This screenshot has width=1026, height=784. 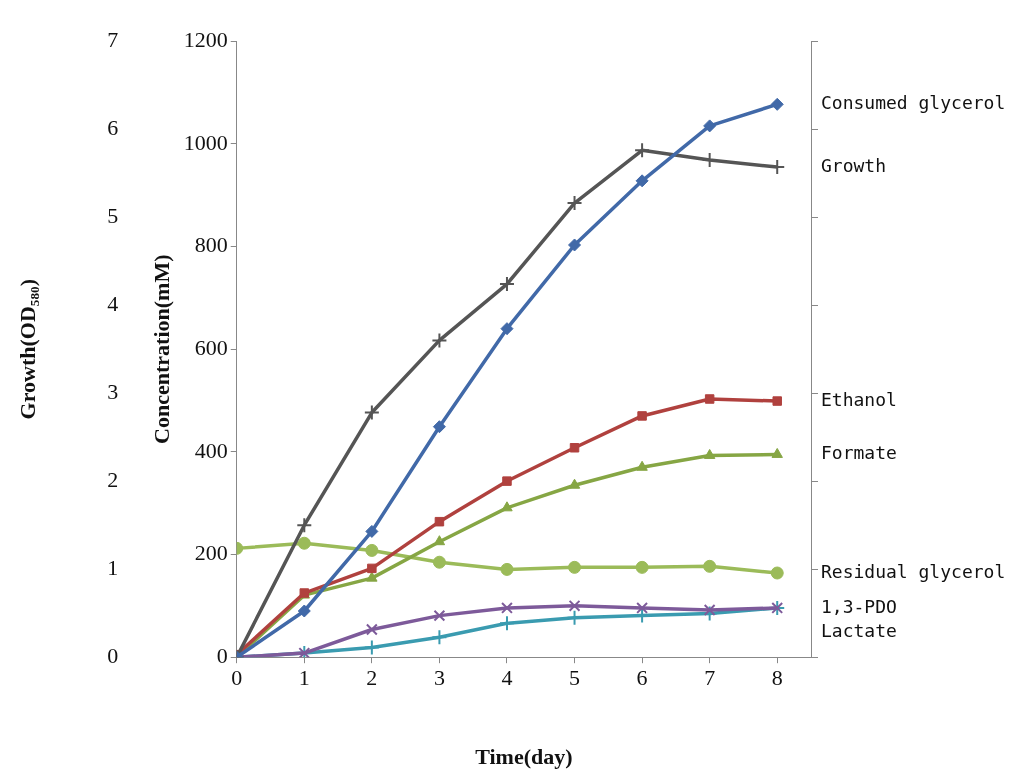 What do you see at coordinates (27, 349) in the screenshot?
I see `y2-axis-title: Growth(OD₅₈₀)` at bounding box center [27, 349].